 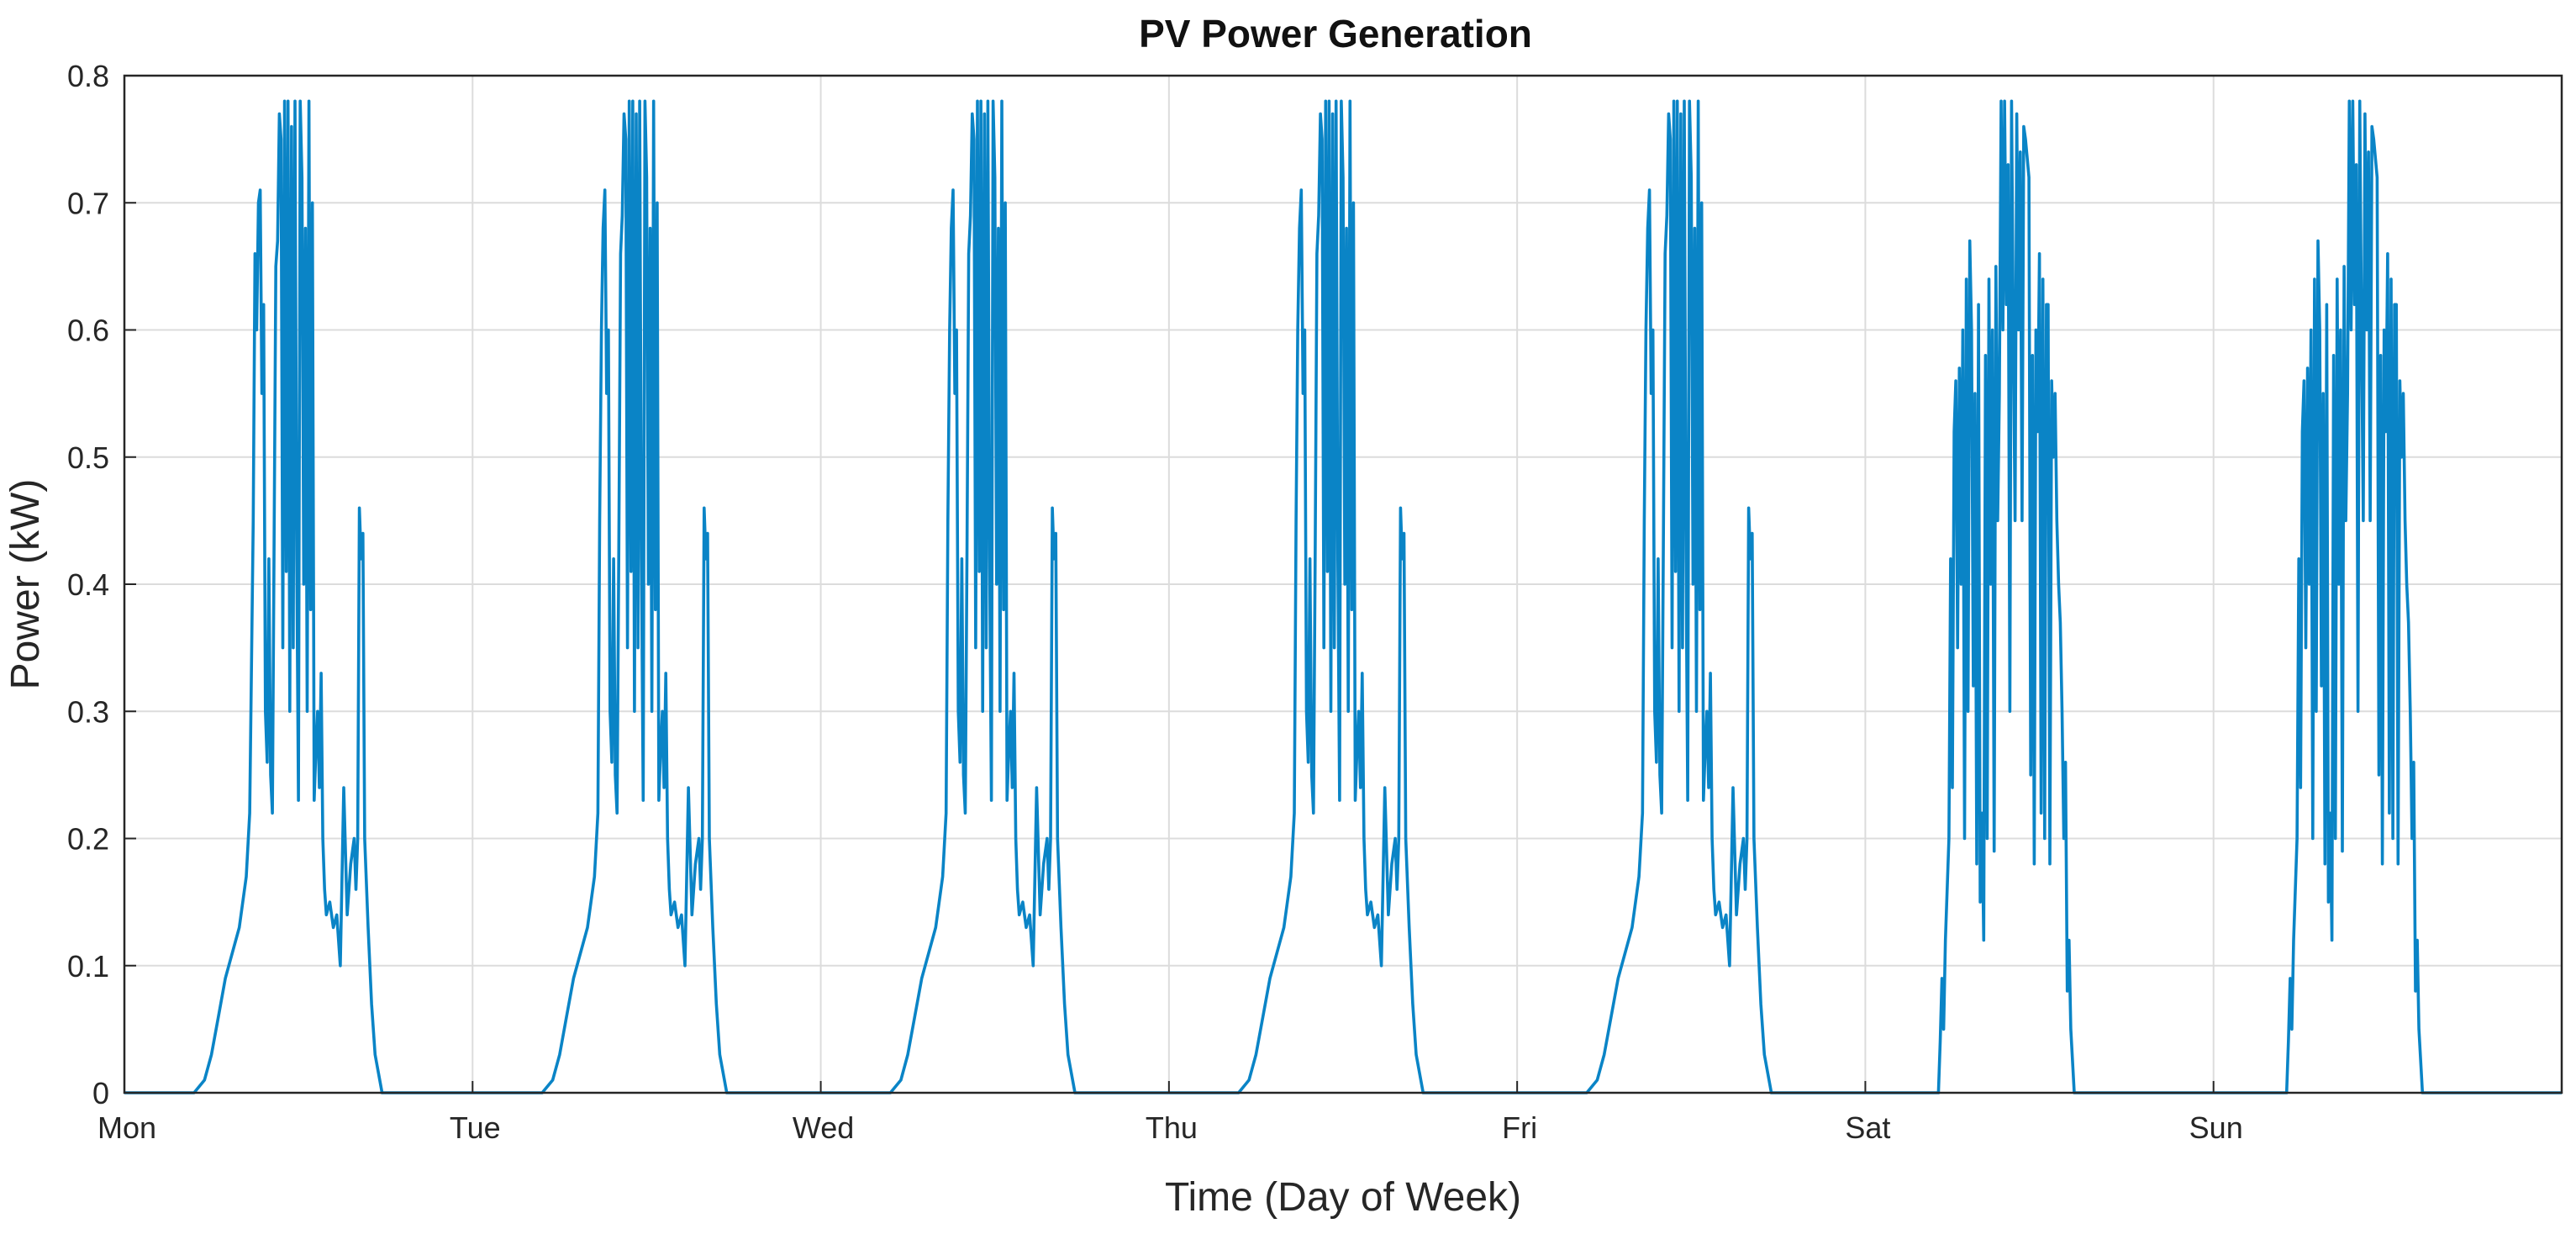 I want to click on y-tick-label: 0.5, so click(x=88, y=457).